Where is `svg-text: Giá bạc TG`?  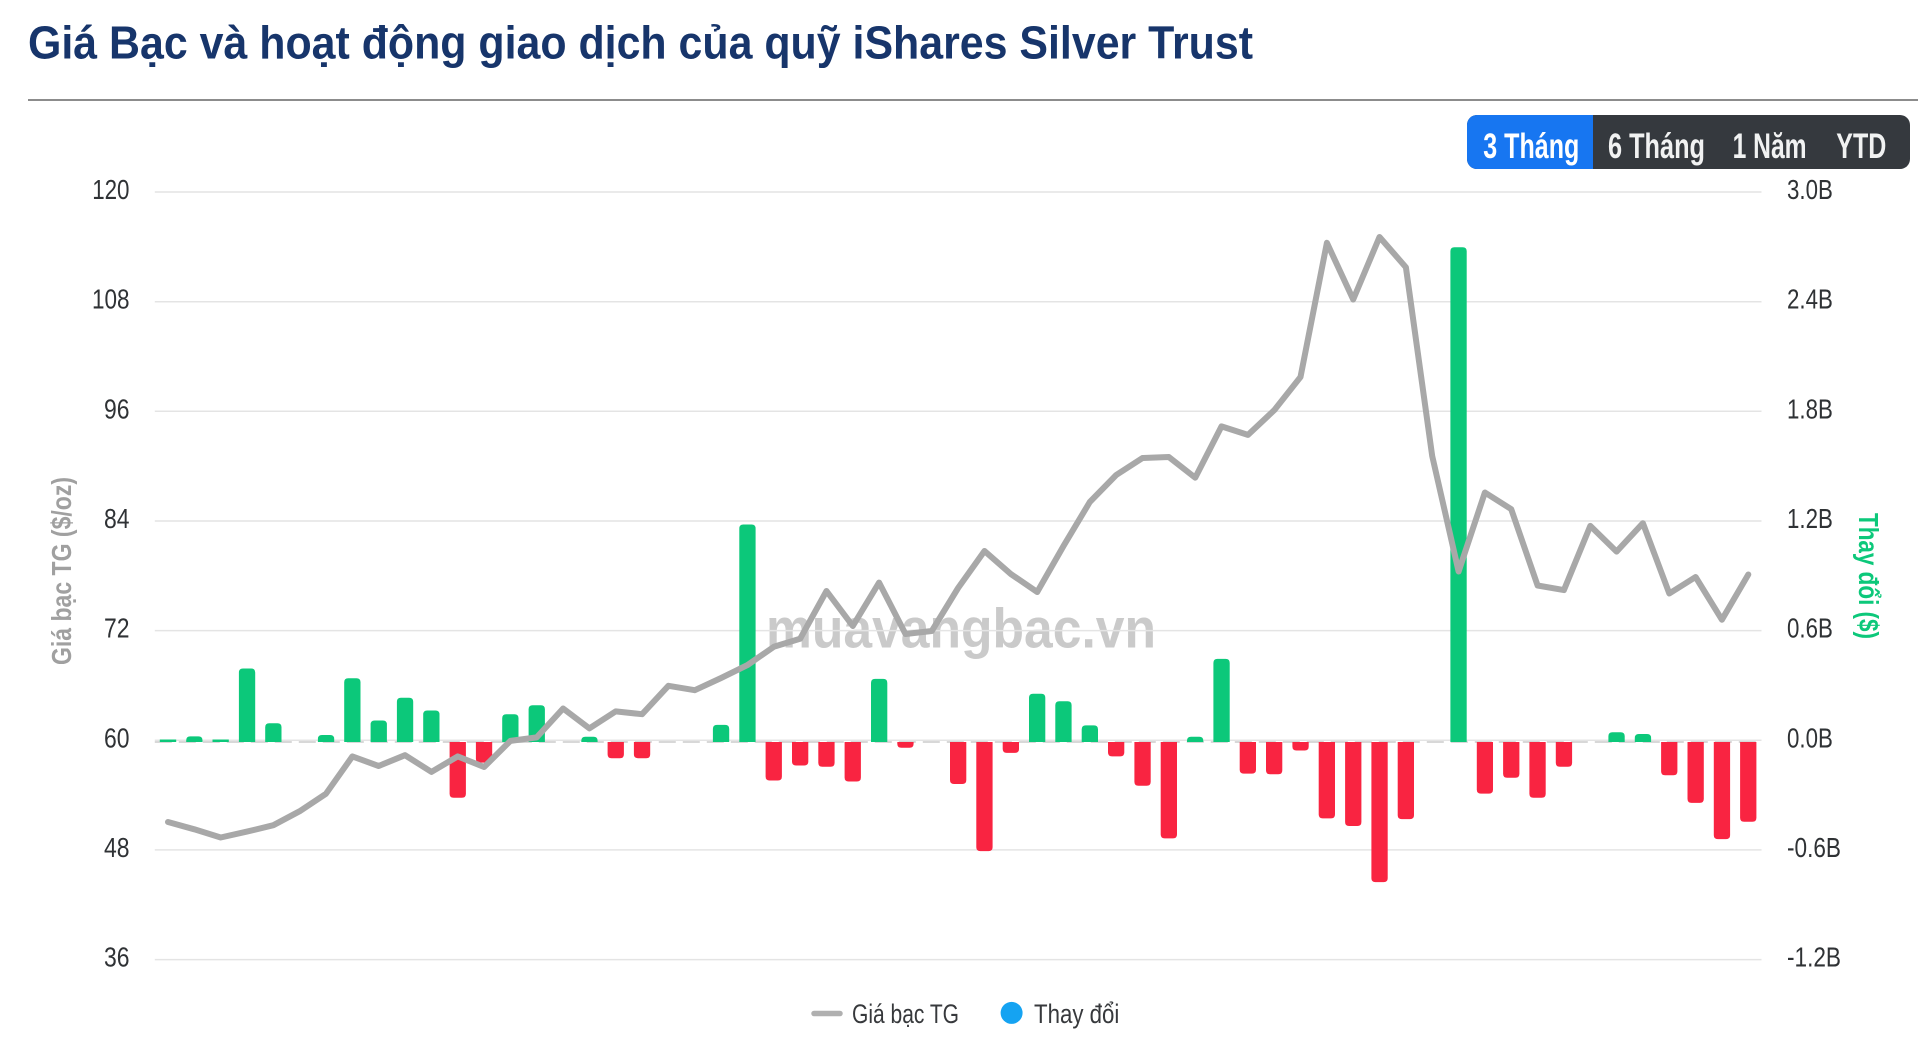
svg-text: Giá bạc TG is located at coordinates (905, 1014).